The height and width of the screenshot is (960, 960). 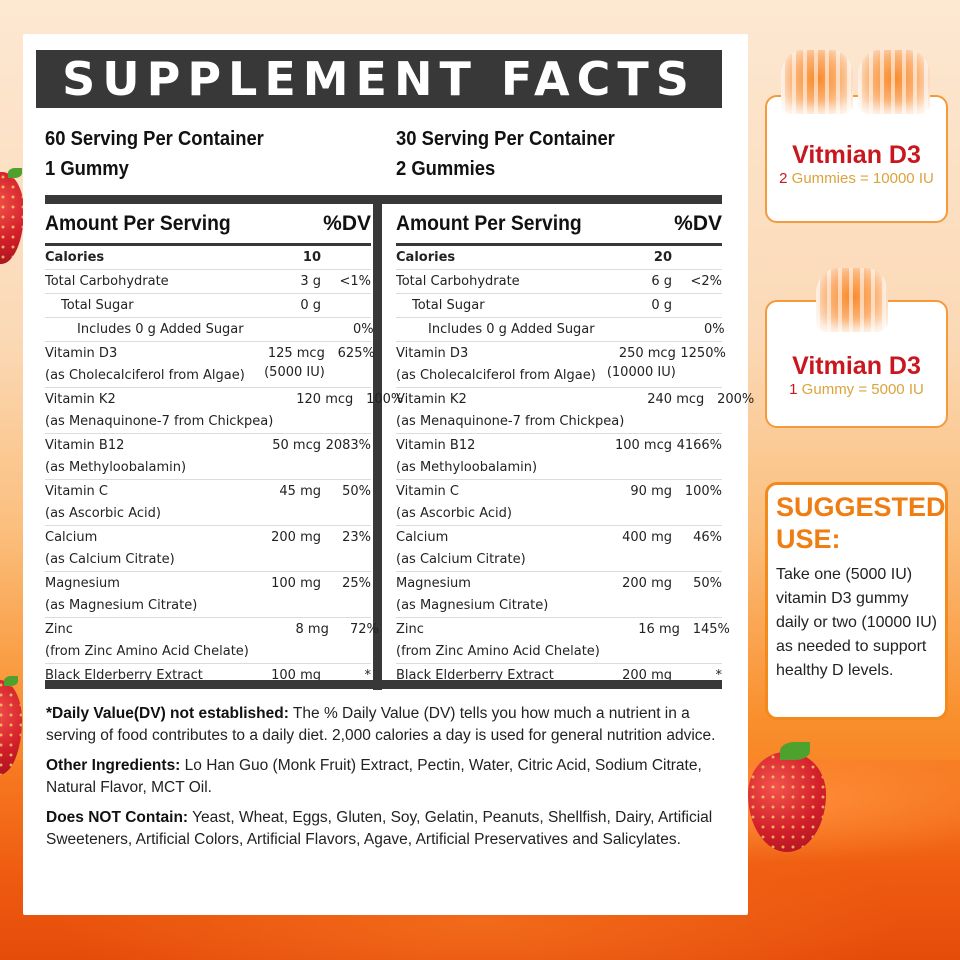 I want to click on nutrient-row: Magnesium (as Magnesium Citrate) 200 mg 50%, so click(x=559, y=595).